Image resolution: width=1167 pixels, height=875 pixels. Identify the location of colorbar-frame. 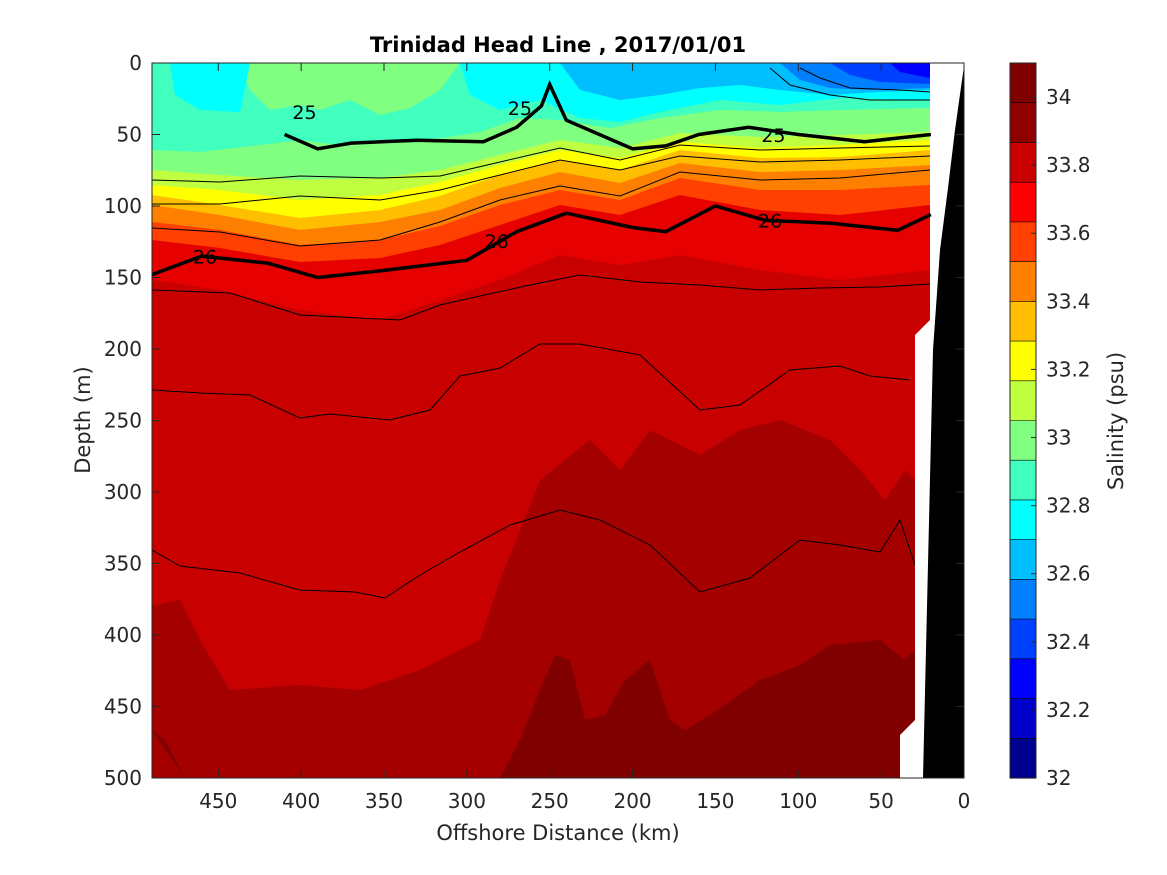
(1023, 420).